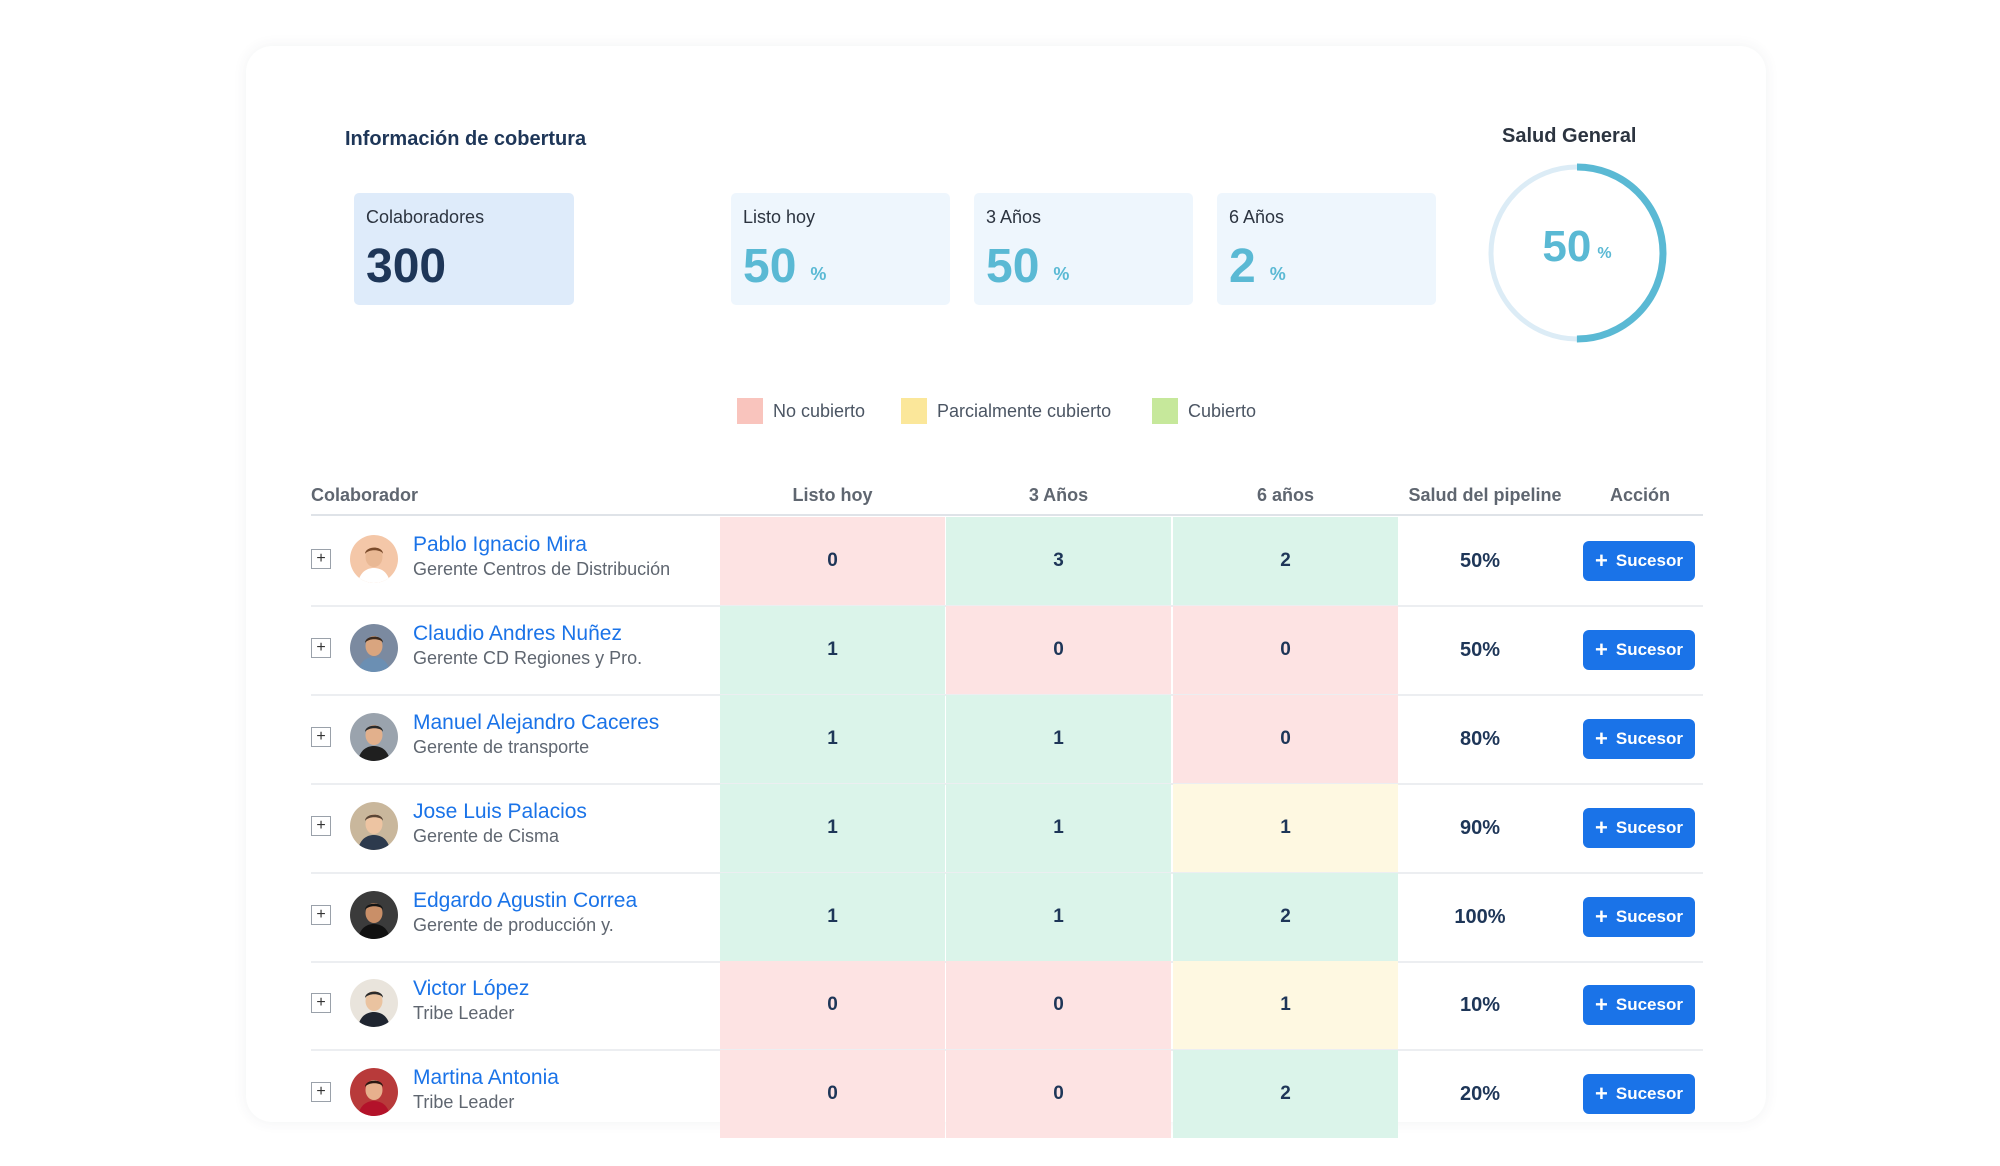 Image resolution: width=2000 pixels, height=1166 pixels. I want to click on collaborator-name: Pablo Ignacio Mira, so click(500, 544).